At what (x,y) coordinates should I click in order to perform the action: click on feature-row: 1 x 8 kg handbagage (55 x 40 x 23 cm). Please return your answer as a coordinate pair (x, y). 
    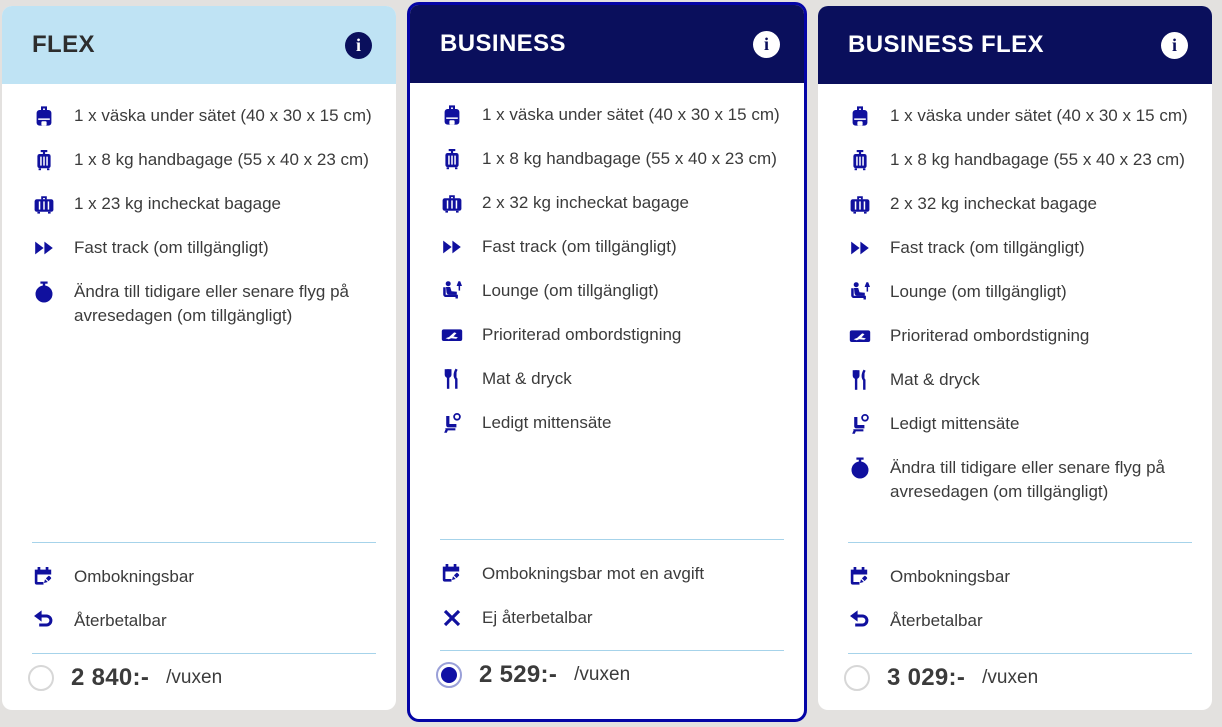
    Looking at the image, I should click on (204, 160).